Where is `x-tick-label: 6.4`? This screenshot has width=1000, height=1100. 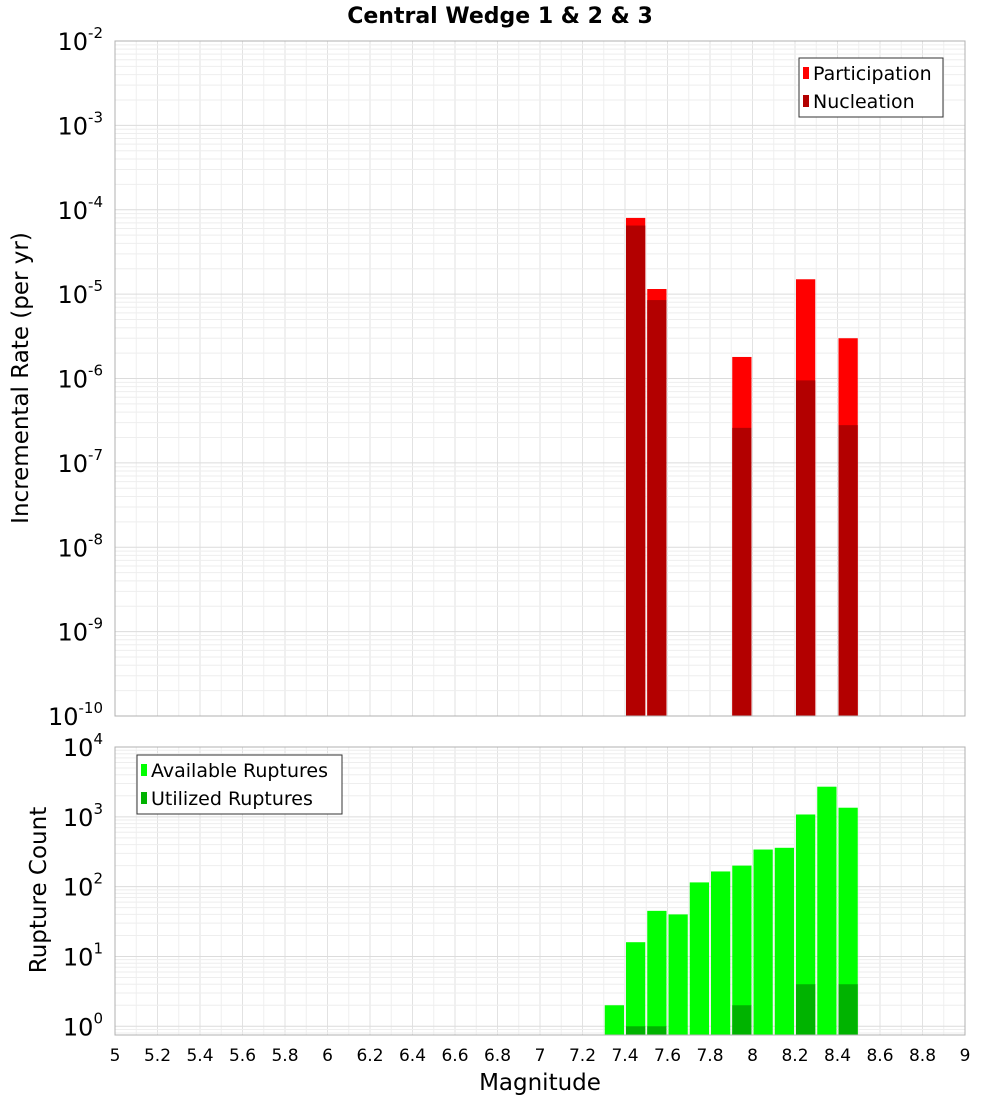 x-tick-label: 6.4 is located at coordinates (412, 1056).